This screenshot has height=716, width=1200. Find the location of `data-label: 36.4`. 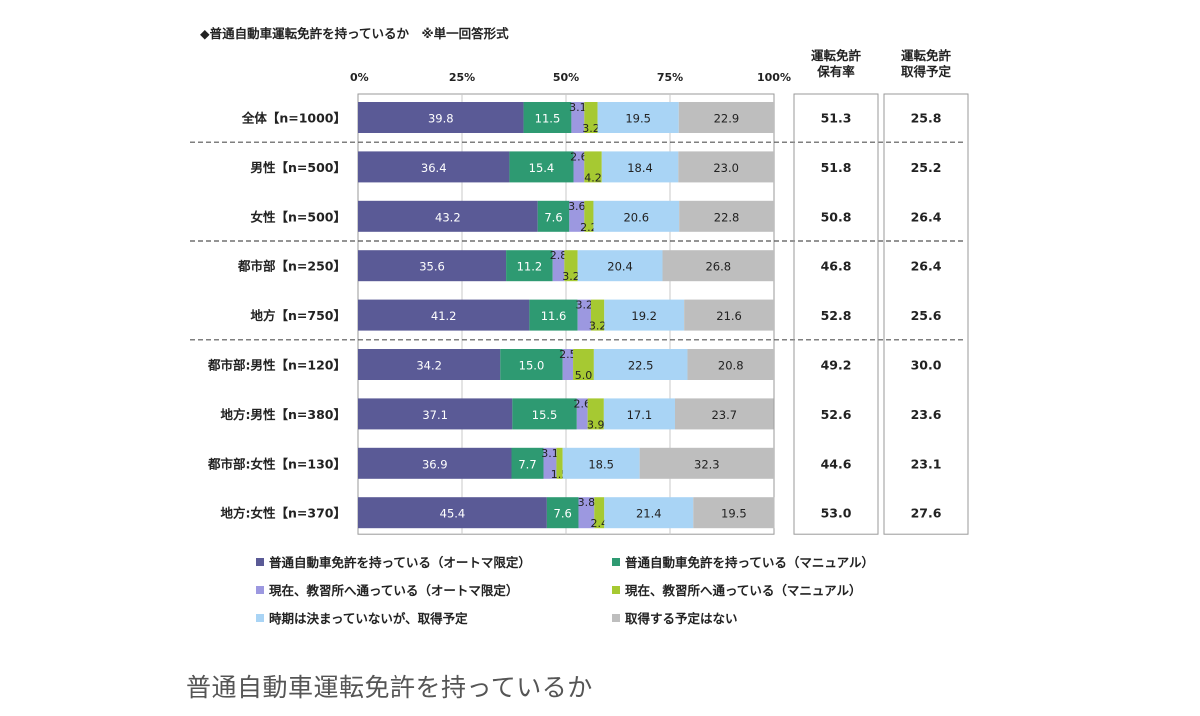

data-label: 36.4 is located at coordinates (434, 168).